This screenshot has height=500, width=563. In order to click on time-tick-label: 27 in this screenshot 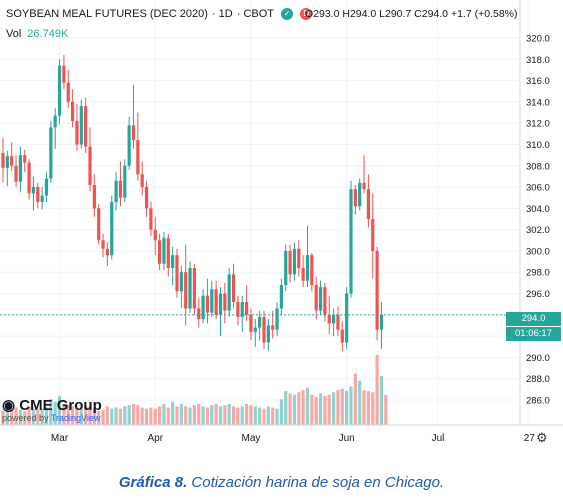, I will do `click(530, 438)`.